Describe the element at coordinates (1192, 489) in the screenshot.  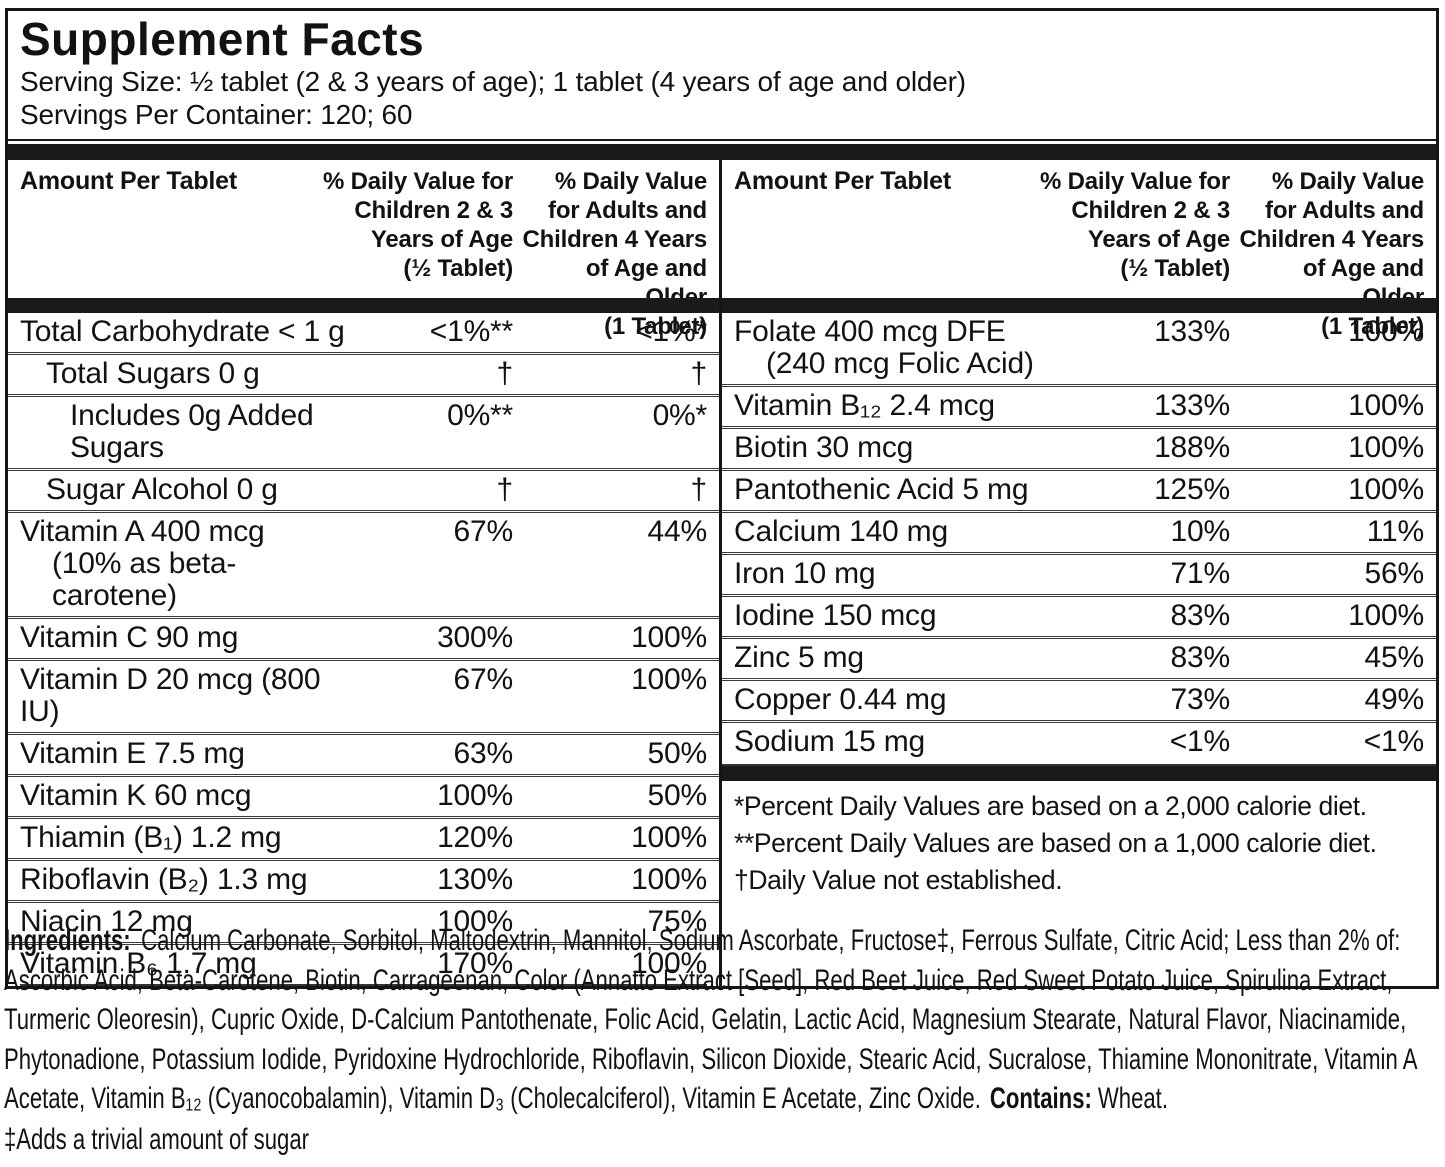
I see `dv-children-value: 125%` at that location.